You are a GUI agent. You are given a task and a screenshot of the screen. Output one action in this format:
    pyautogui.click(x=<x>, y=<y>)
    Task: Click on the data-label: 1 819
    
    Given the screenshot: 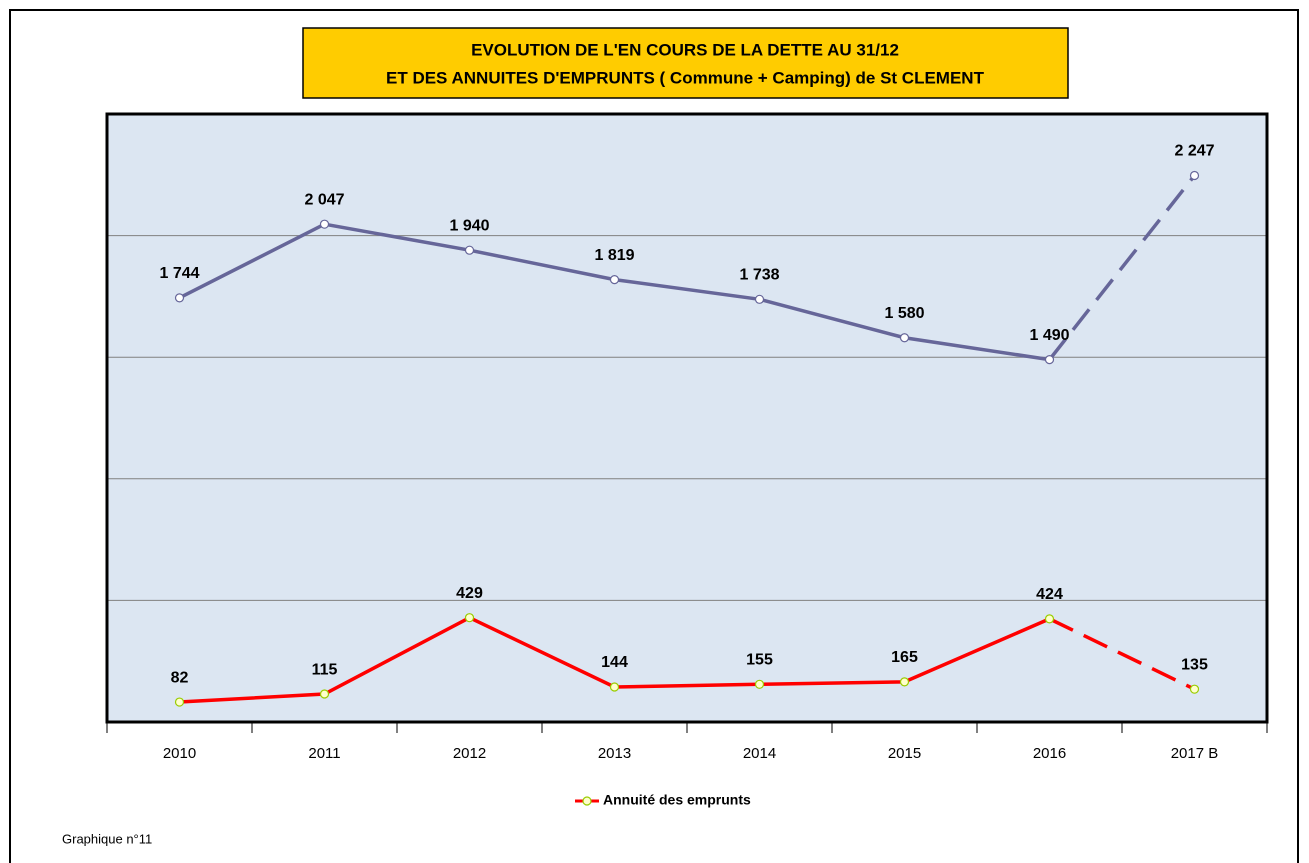 What is the action you would take?
    pyautogui.click(x=614, y=255)
    